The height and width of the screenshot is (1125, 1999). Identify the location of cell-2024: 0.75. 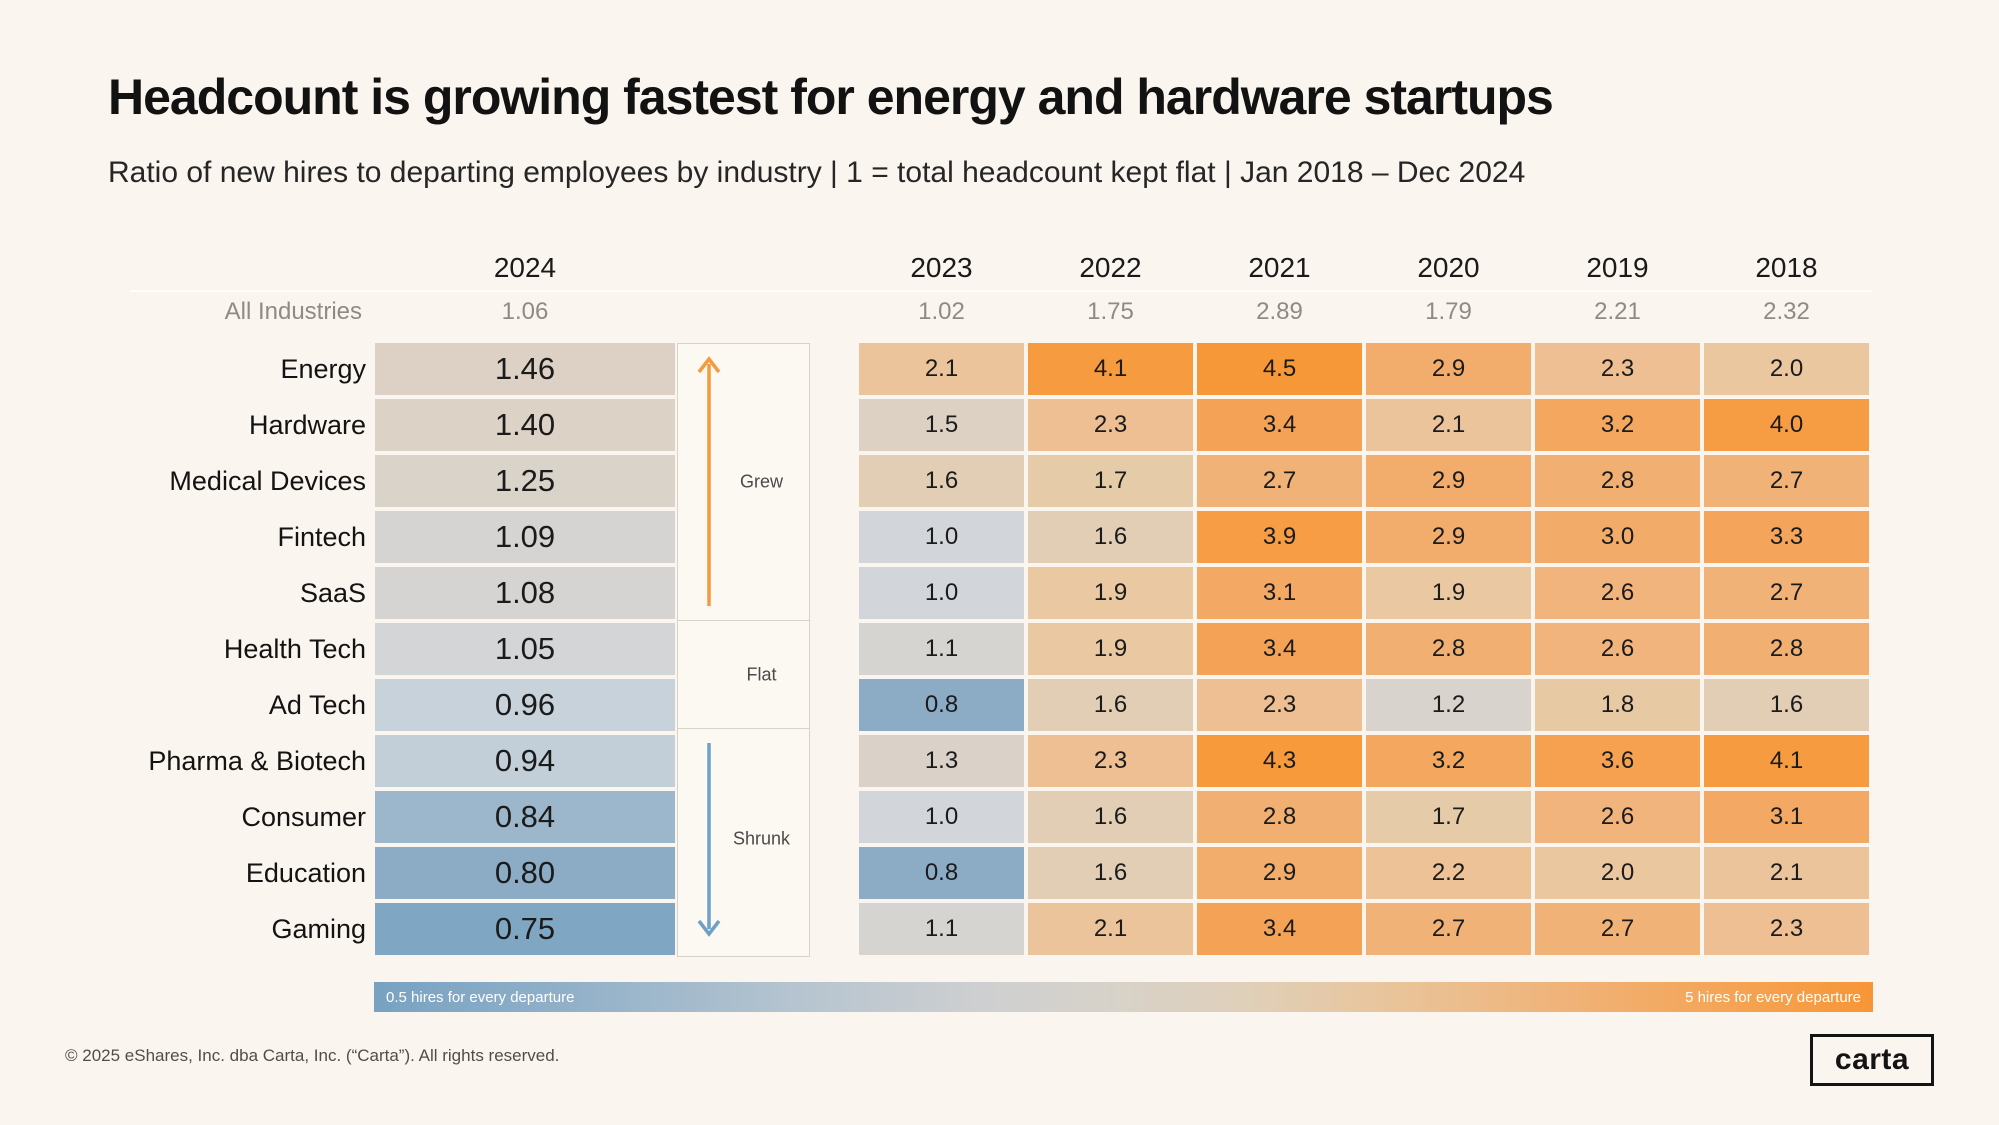
(525, 929).